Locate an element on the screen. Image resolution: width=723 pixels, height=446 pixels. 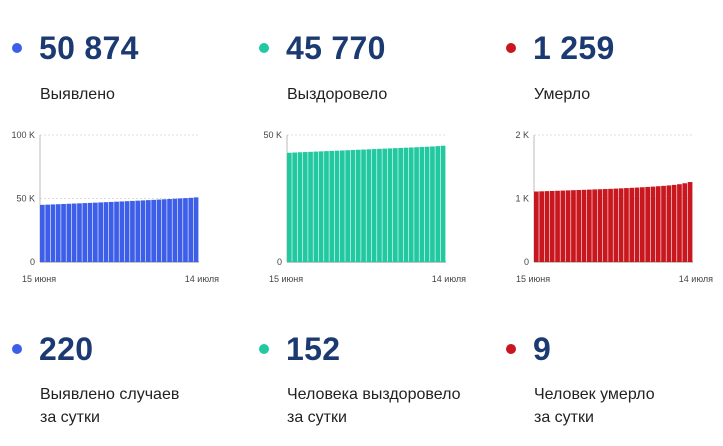
deaths-daily-value: 9 is located at coordinates (542, 349).